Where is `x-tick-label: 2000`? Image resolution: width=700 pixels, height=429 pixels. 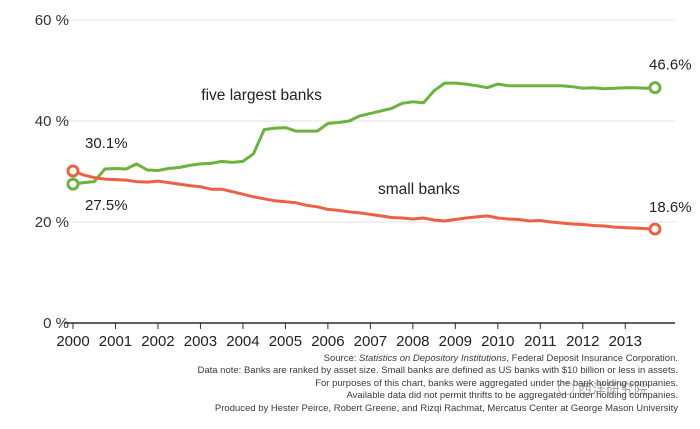 x-tick-label: 2000 is located at coordinates (72, 341).